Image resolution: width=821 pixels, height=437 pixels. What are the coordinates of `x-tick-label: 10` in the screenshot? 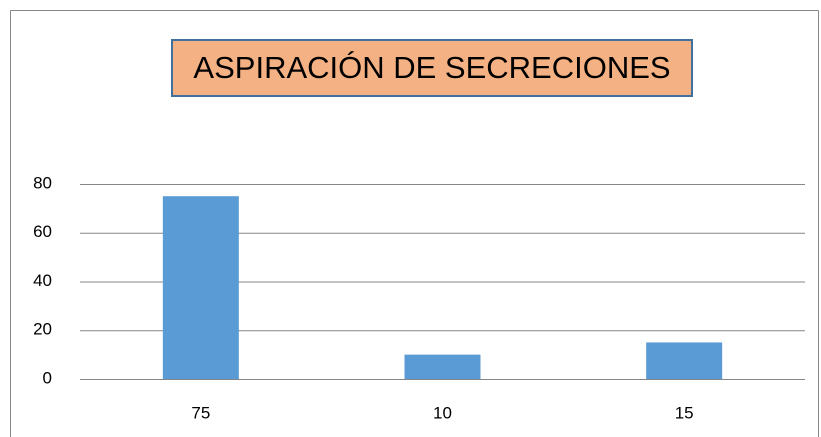 It's located at (442, 412).